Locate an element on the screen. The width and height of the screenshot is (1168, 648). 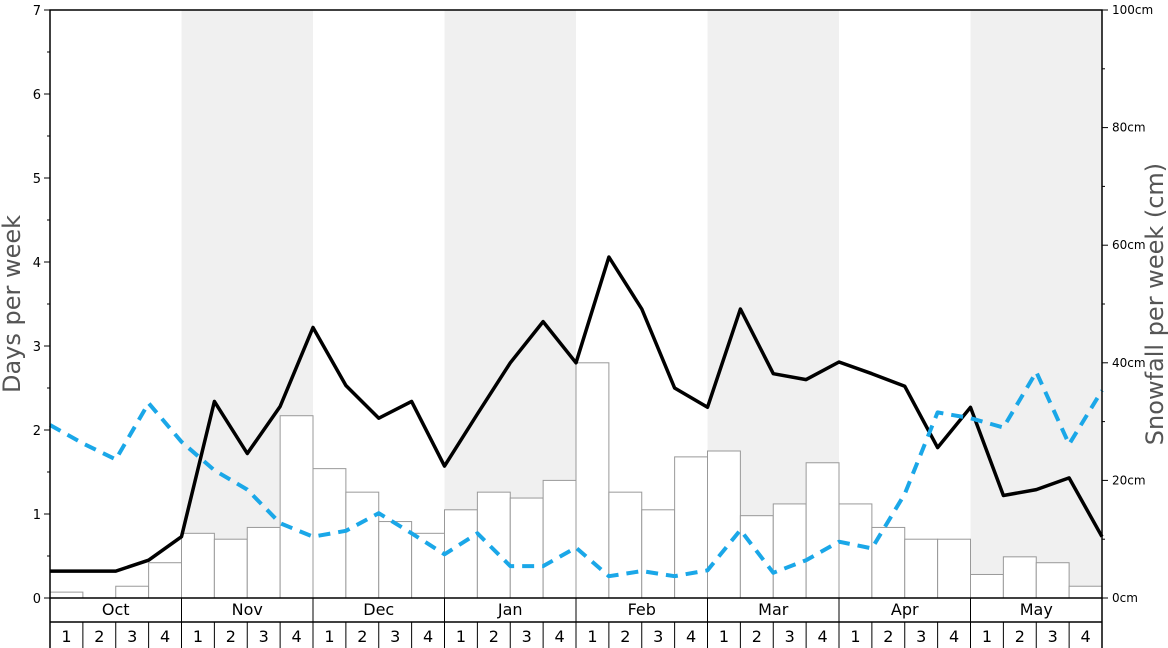
month-label: Dec is located at coordinates (378, 609).